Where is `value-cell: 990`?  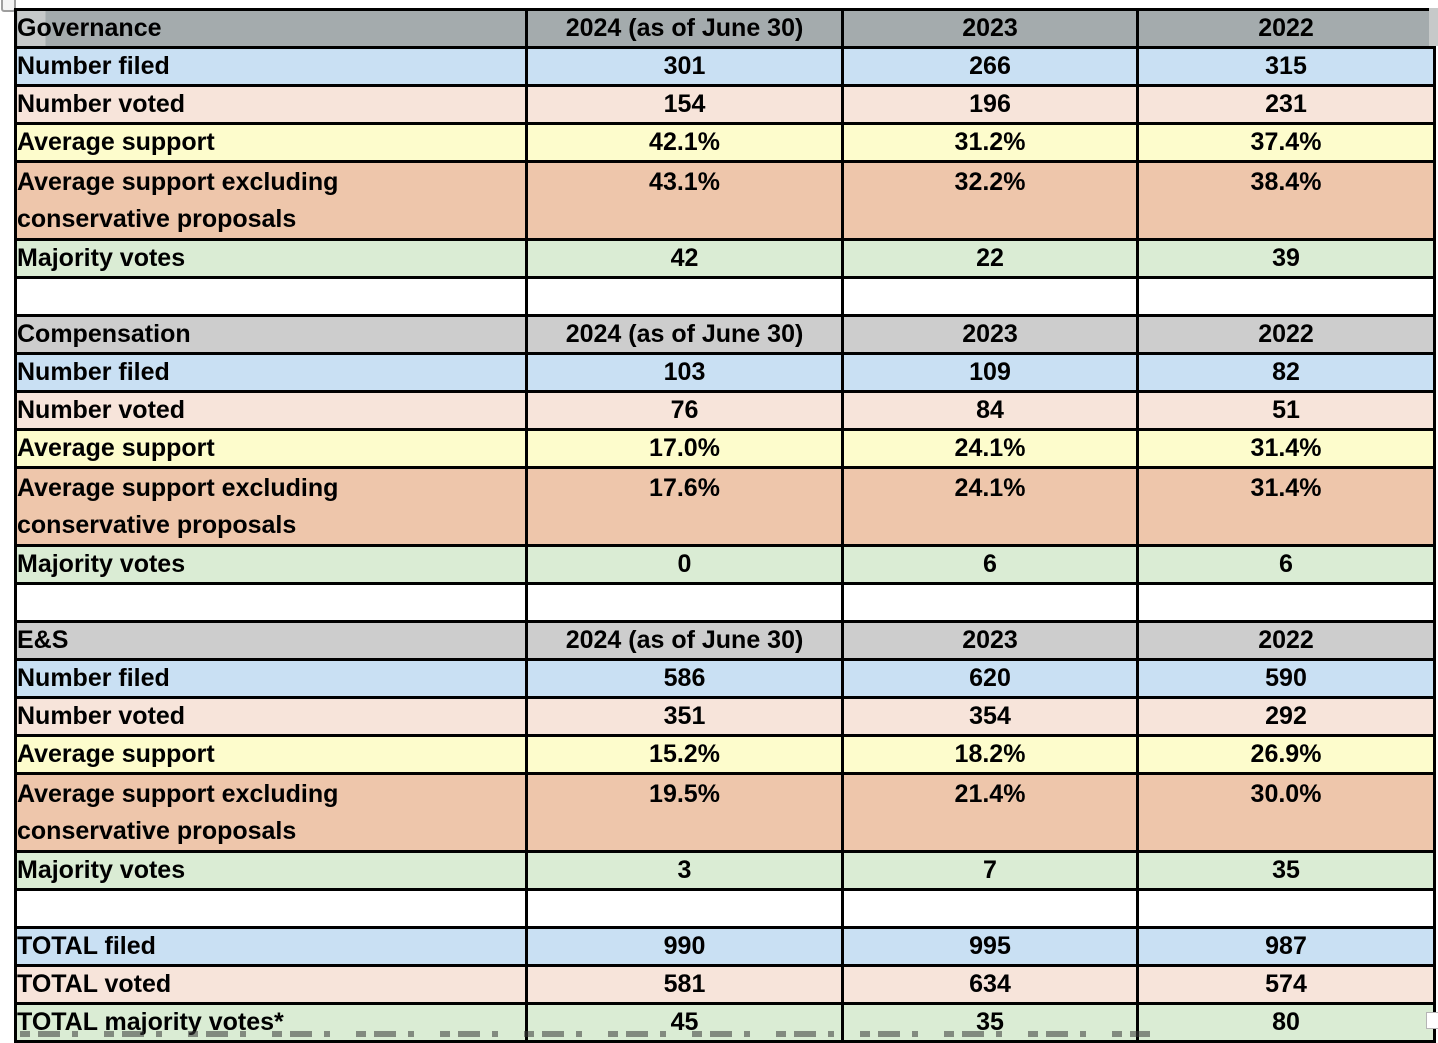 value-cell: 990 is located at coordinates (684, 946).